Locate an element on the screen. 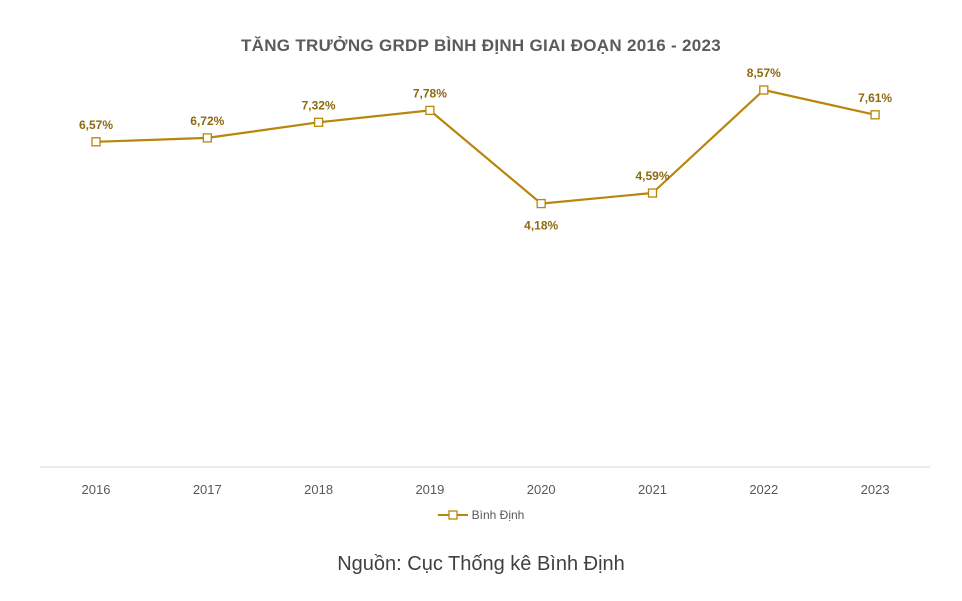 This screenshot has width=962, height=601. x-tick-label: 2020 is located at coordinates (541, 489).